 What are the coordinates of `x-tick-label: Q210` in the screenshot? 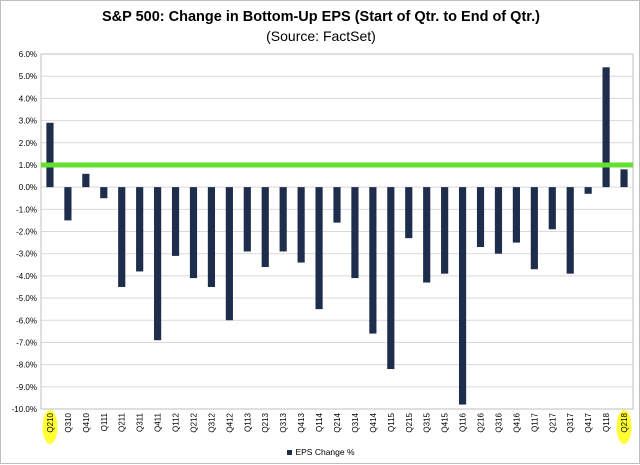 It's located at (50, 422).